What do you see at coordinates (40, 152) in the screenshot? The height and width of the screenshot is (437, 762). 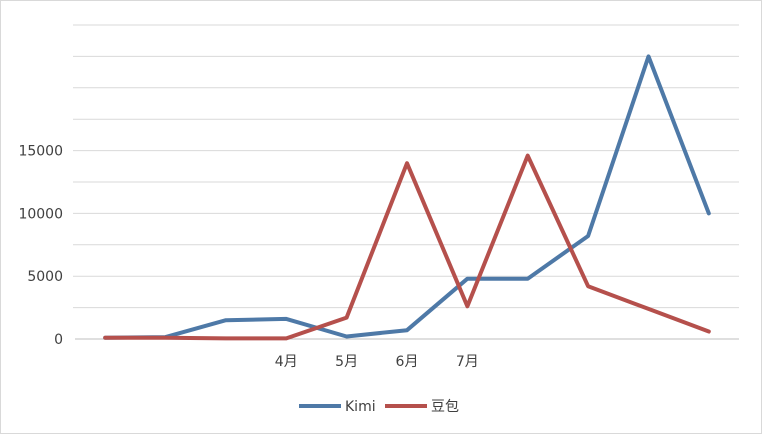 I see `y-tick-label: 15000` at bounding box center [40, 152].